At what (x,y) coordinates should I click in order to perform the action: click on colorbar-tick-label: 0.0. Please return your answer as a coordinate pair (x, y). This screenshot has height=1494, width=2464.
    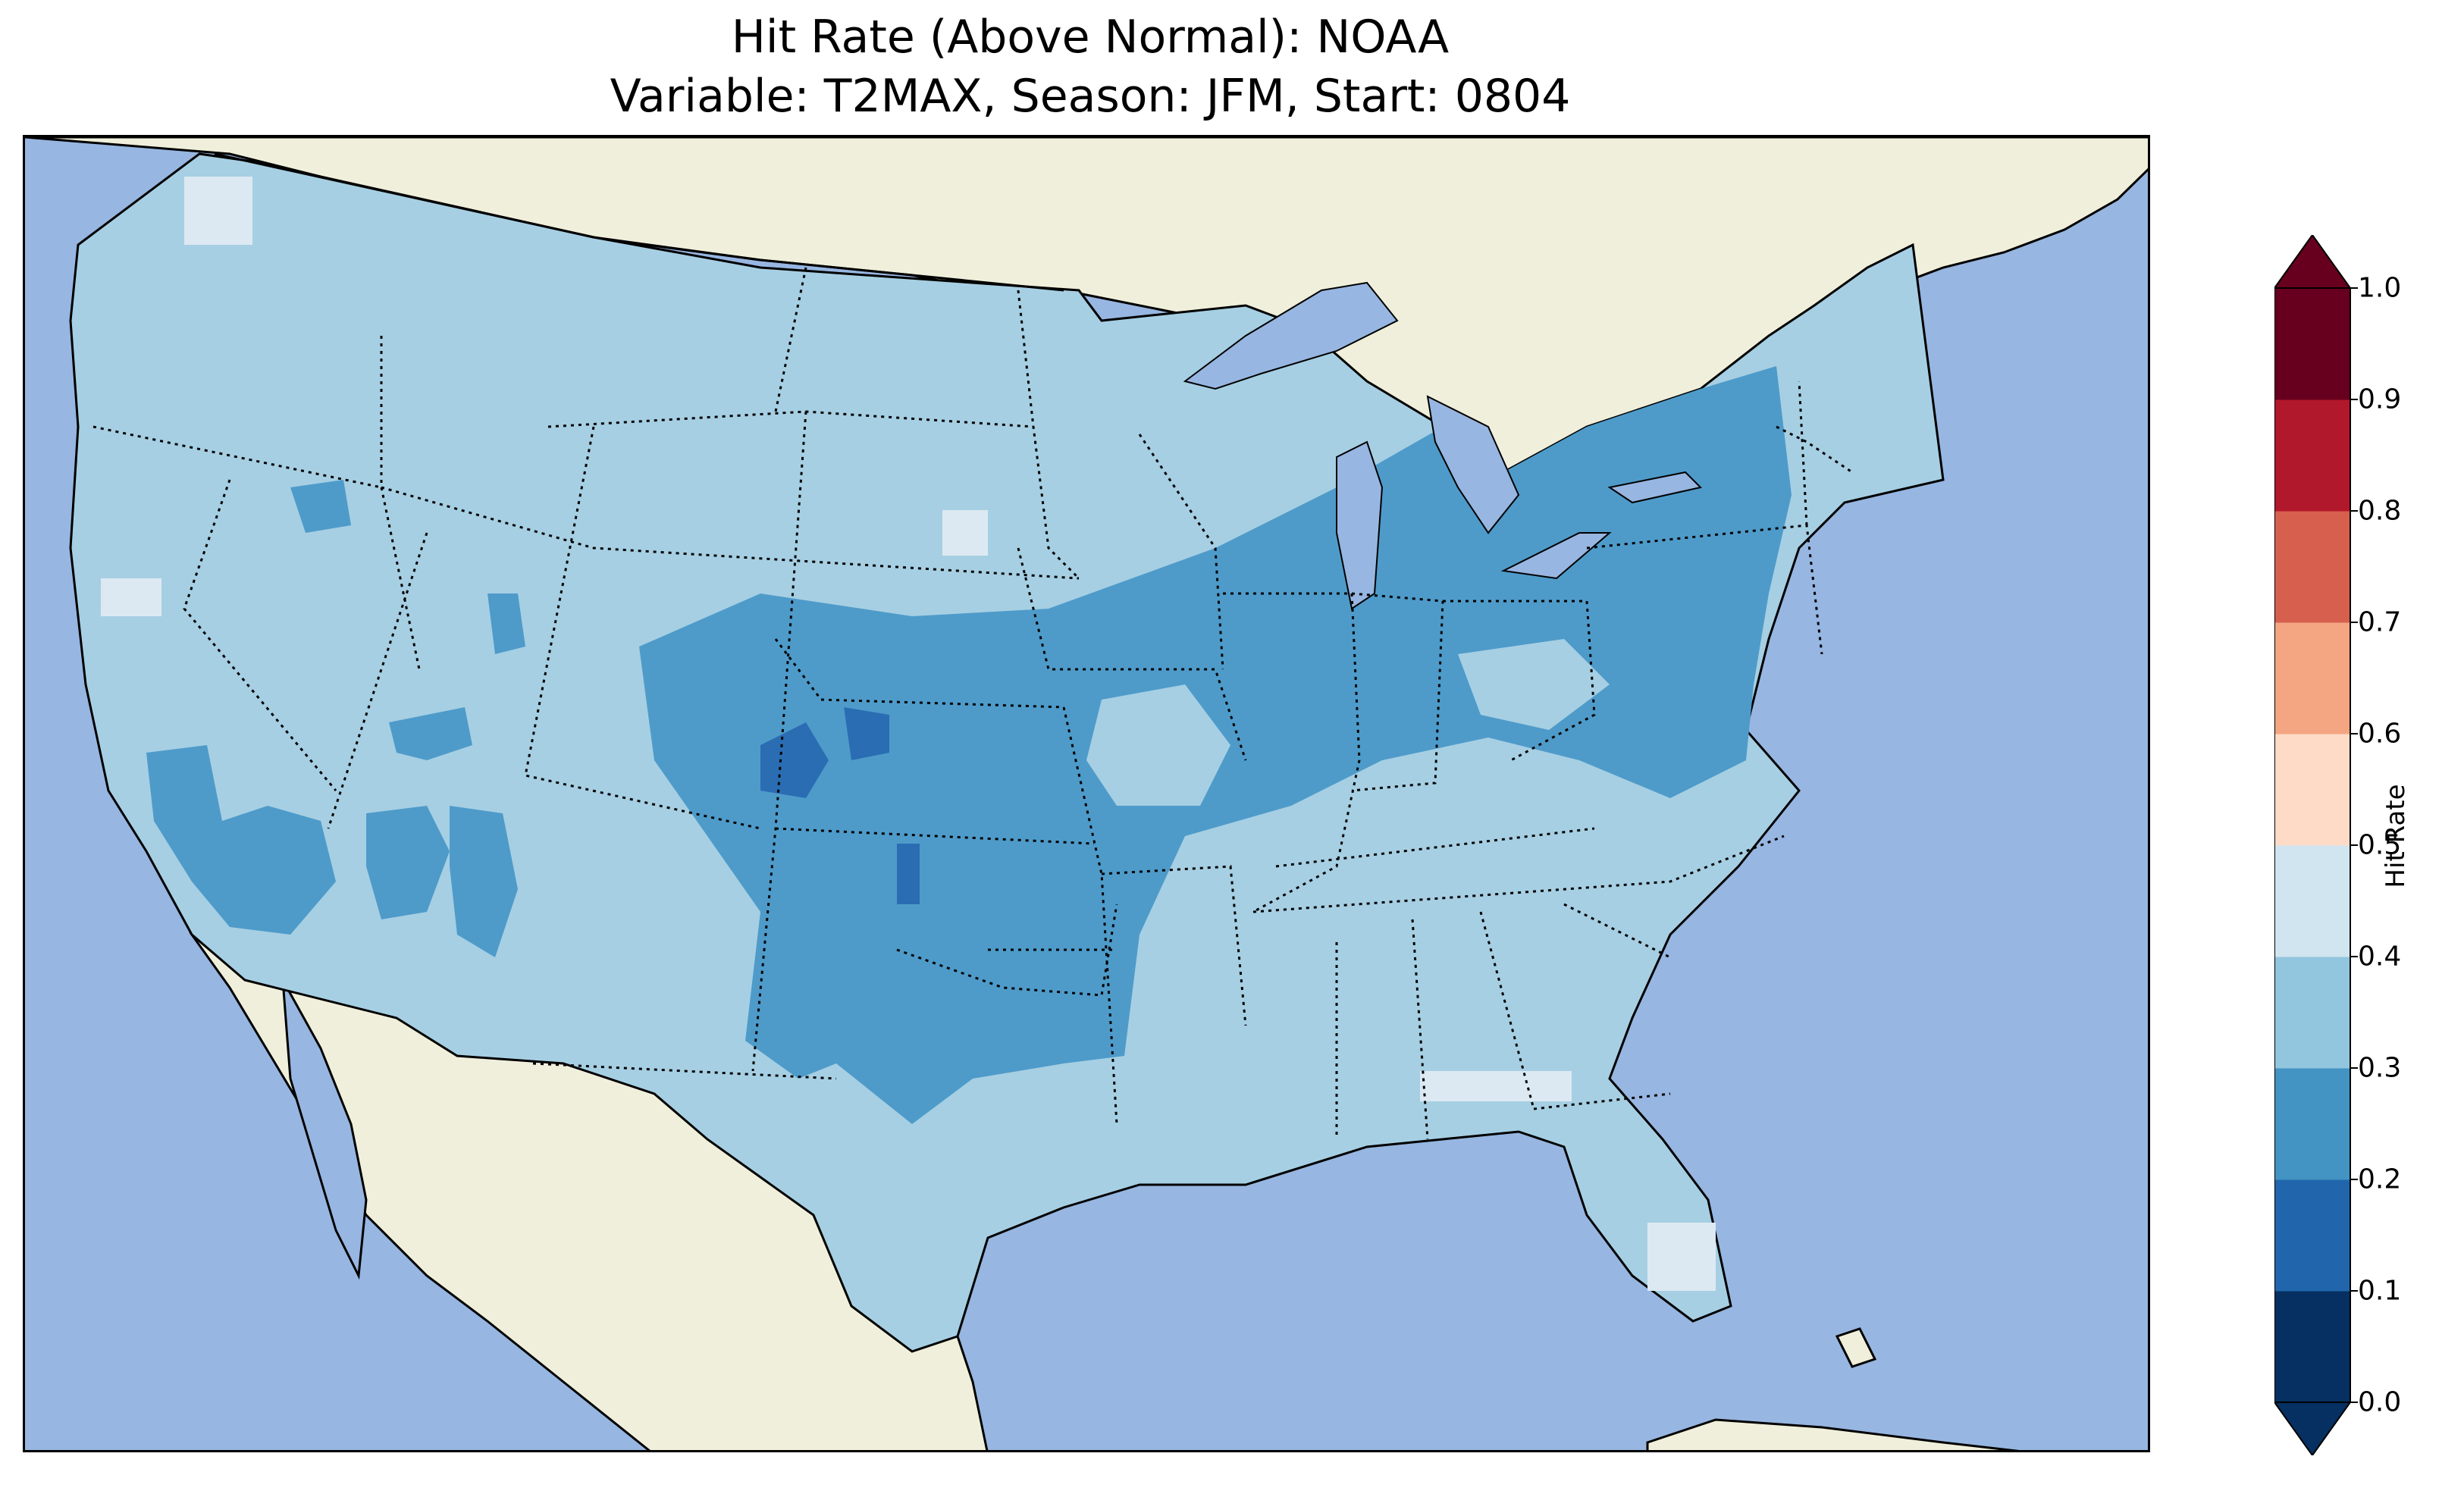
    Looking at the image, I should click on (2380, 1402).